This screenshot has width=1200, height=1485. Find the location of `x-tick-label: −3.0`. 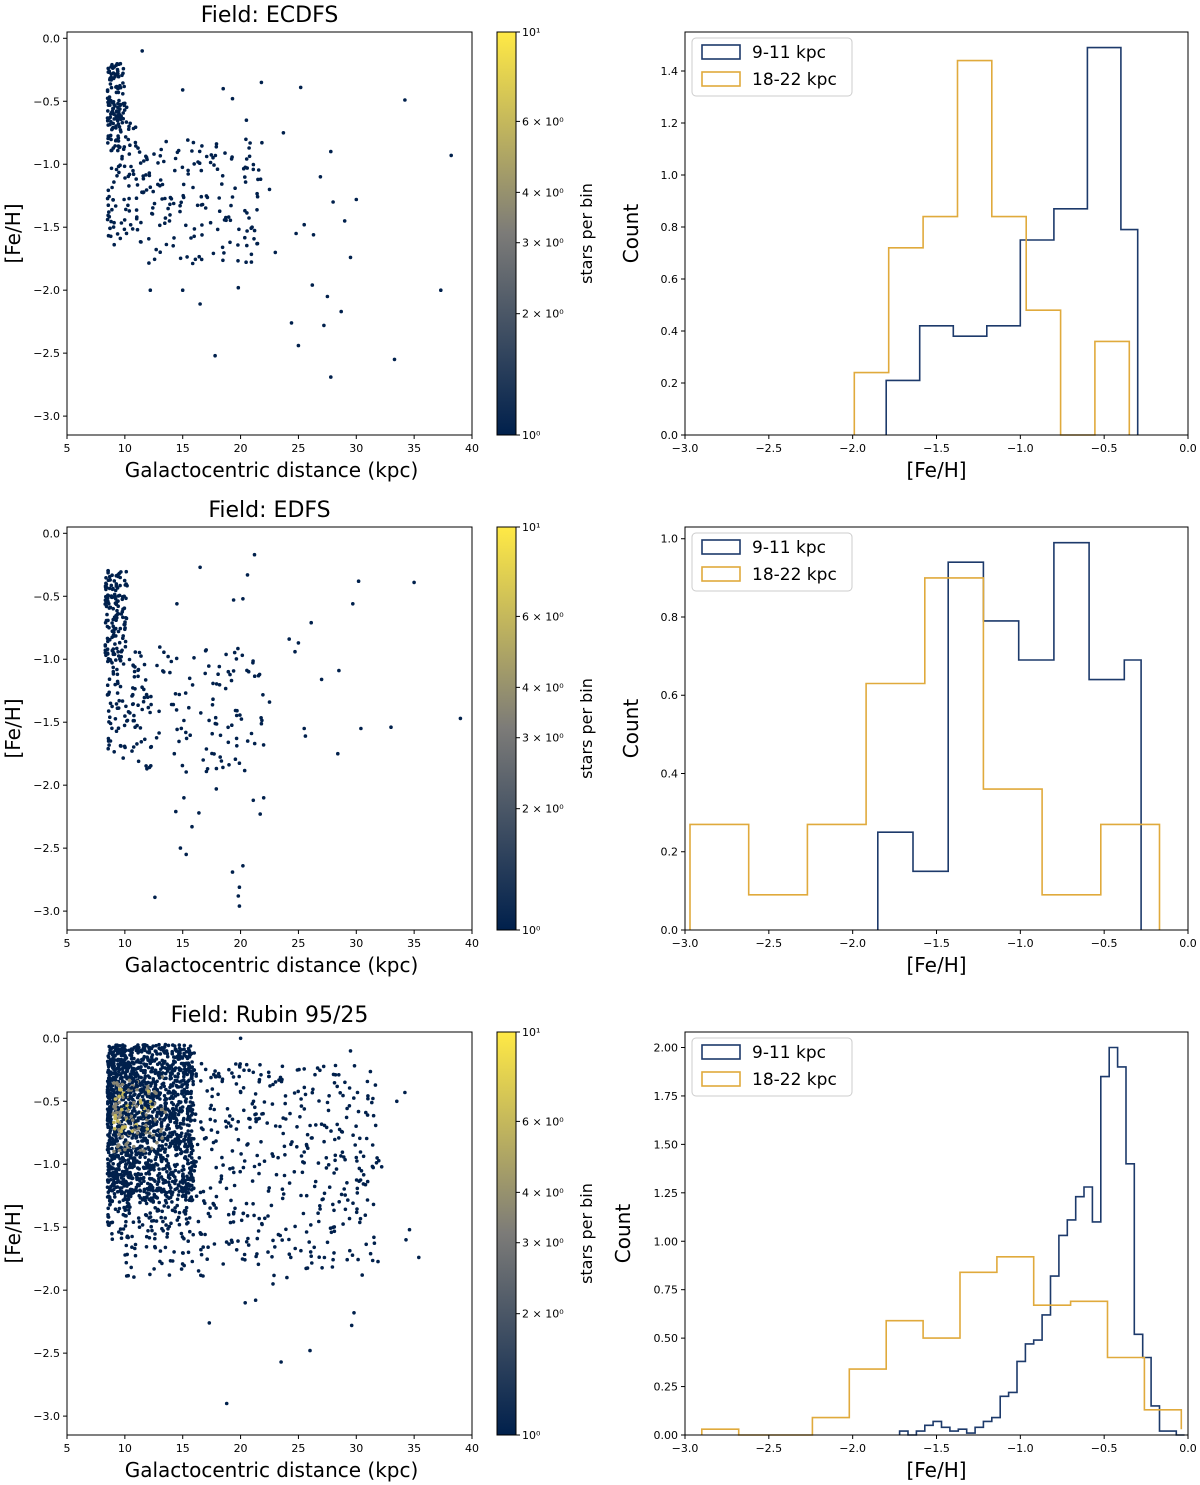

x-tick-label: −3.0 is located at coordinates (685, 943).